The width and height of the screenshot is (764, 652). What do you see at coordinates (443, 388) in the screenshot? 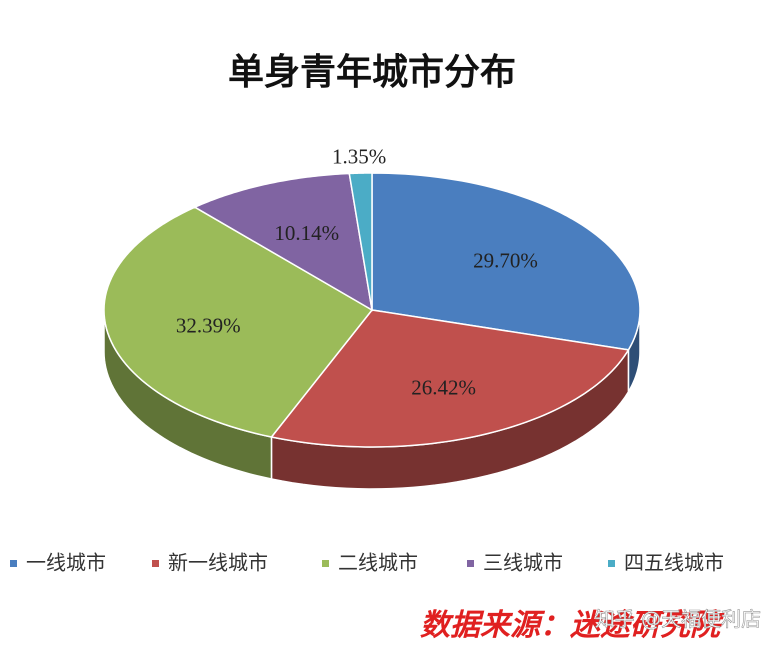
I see `data-label: 26.42%` at bounding box center [443, 388].